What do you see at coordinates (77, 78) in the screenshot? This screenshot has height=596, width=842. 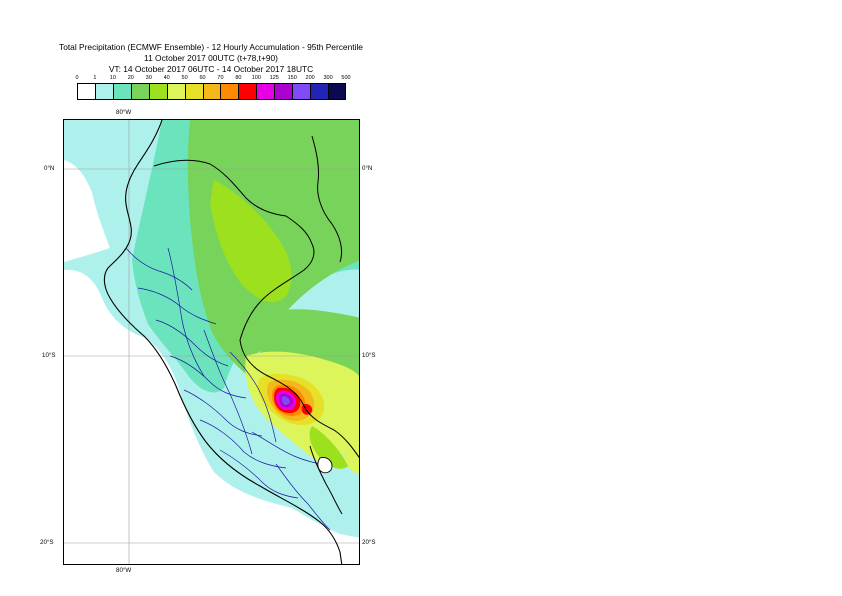 I see `legend-label: 0` at bounding box center [77, 78].